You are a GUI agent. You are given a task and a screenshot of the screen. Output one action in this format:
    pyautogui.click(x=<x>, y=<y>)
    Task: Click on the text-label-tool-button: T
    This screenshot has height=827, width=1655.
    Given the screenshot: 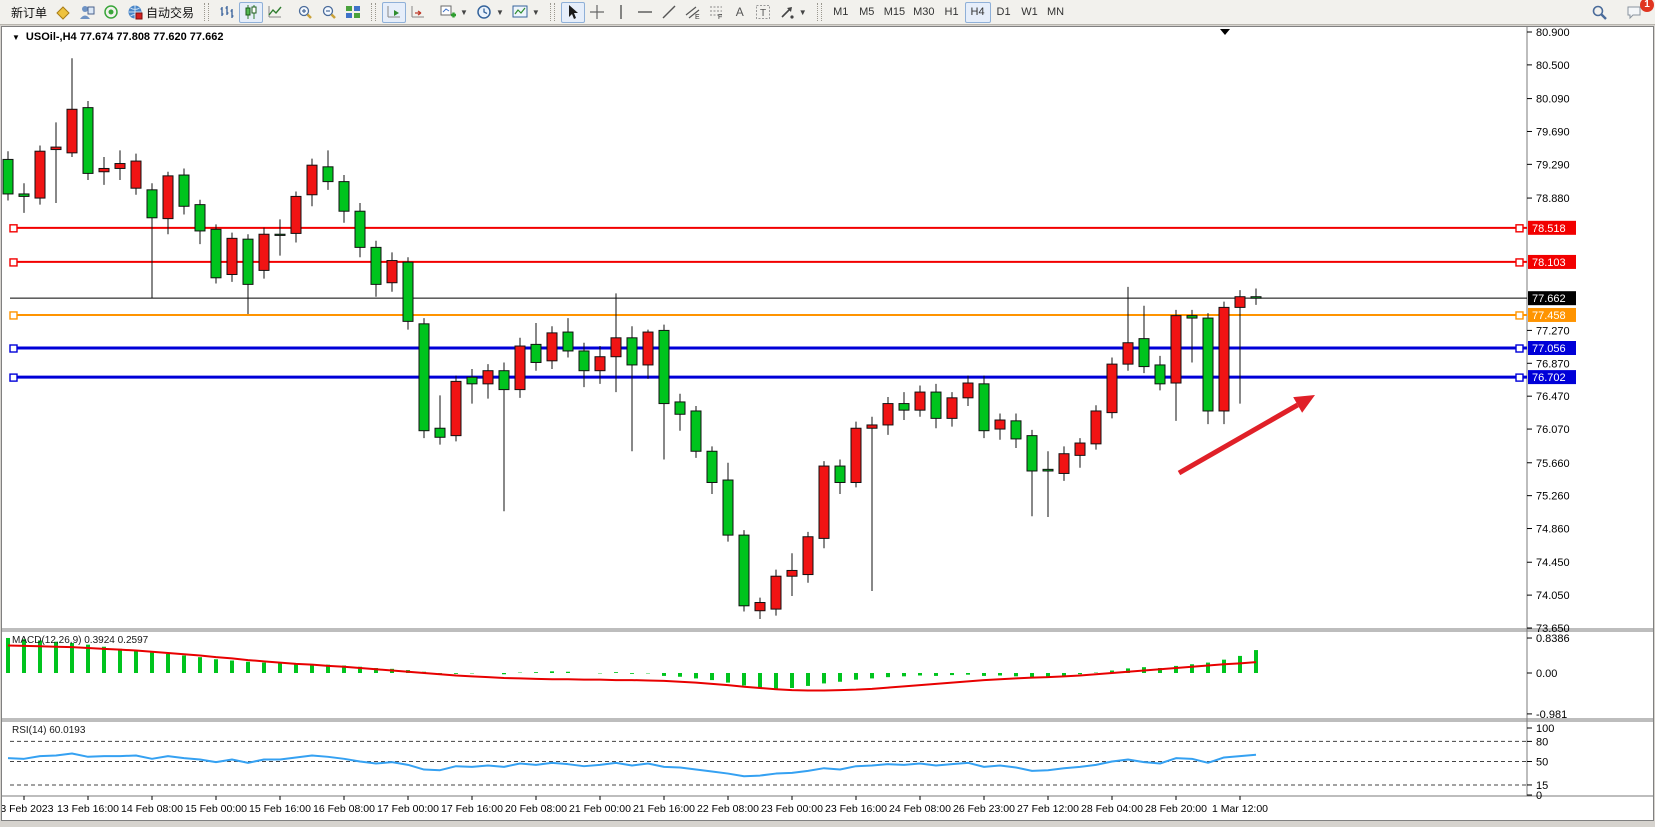 What is the action you would take?
    pyautogui.click(x=763, y=12)
    